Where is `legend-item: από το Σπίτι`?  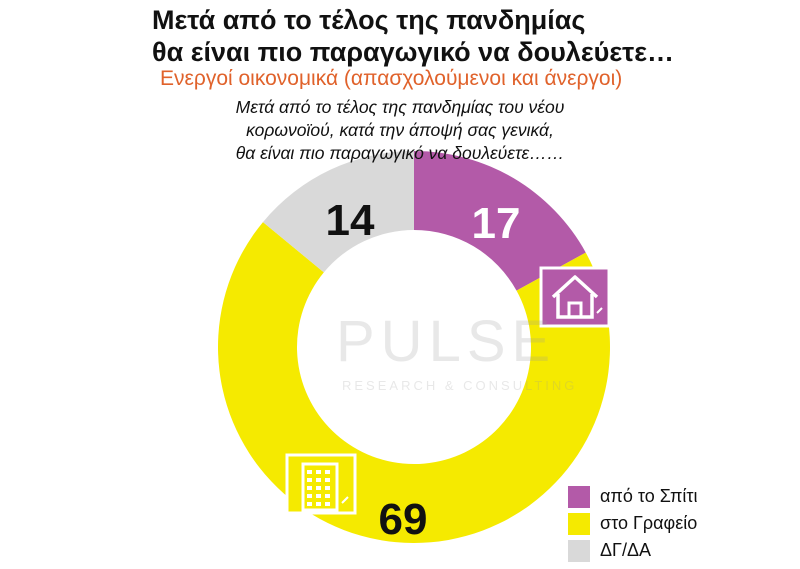
legend-item: από το Σπίτι is located at coordinates (633, 496).